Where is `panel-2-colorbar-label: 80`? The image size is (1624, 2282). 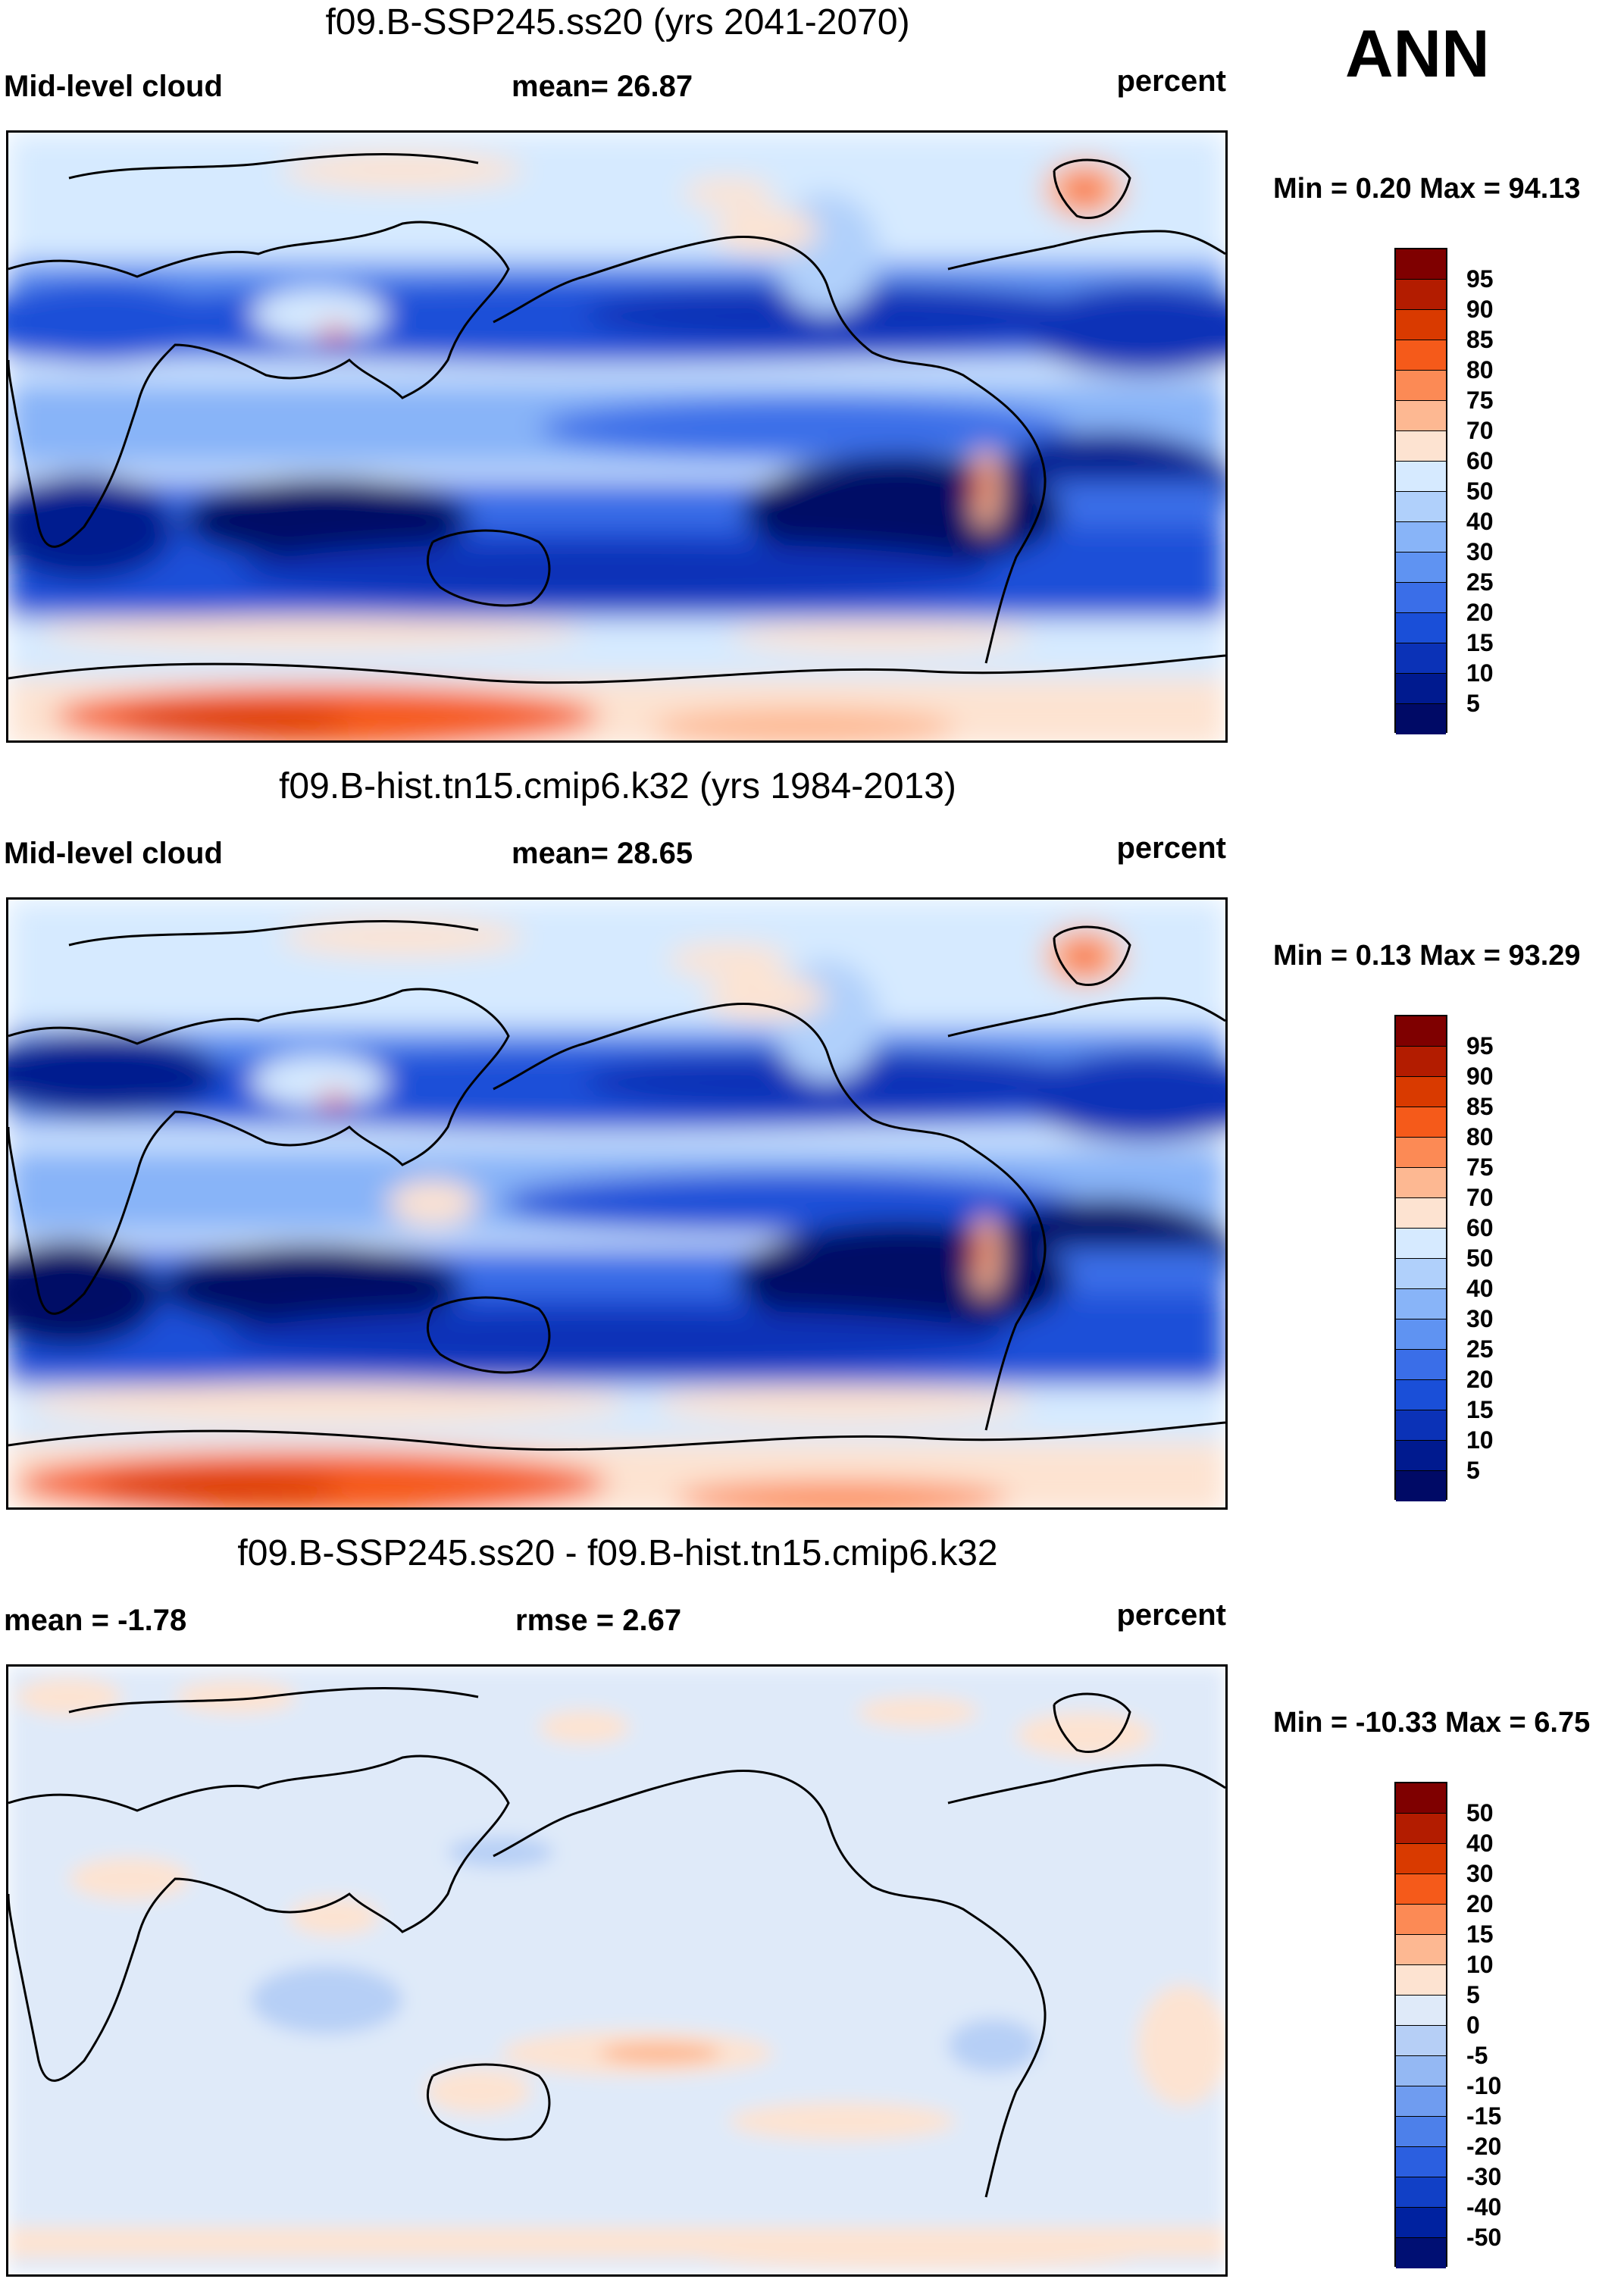 panel-2-colorbar-label: 80 is located at coordinates (1480, 1136).